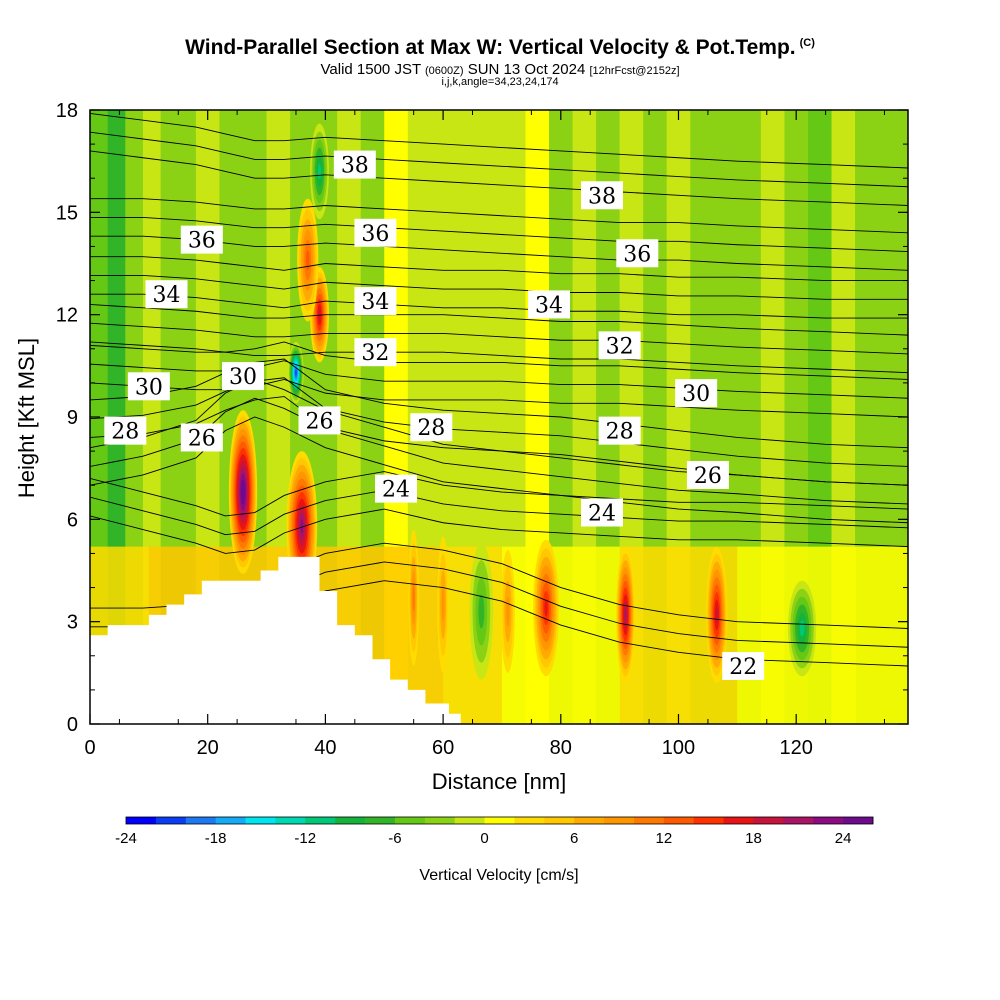 The width and height of the screenshot is (1000, 1000). What do you see at coordinates (396, 488) in the screenshot?
I see `contour-label: 24` at bounding box center [396, 488].